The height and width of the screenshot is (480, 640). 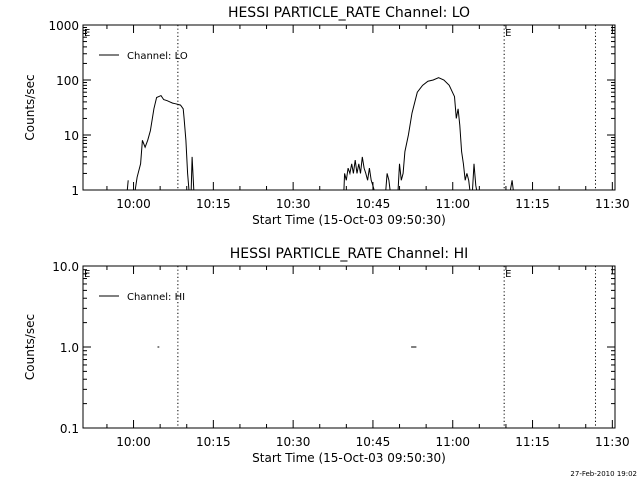 What do you see at coordinates (612, 442) in the screenshot?
I see `hi-x-tick-label: 11:30` at bounding box center [612, 442].